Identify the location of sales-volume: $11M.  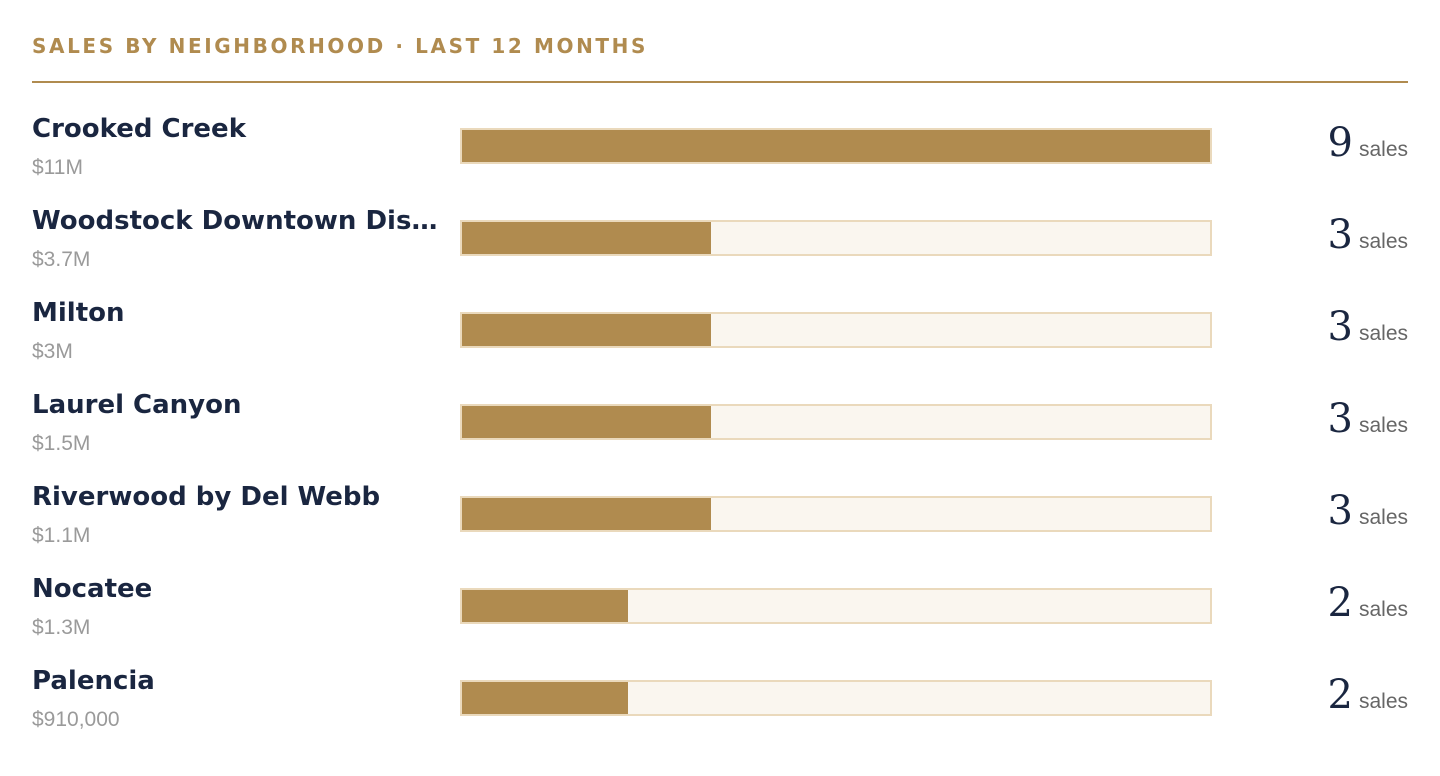
(57, 167).